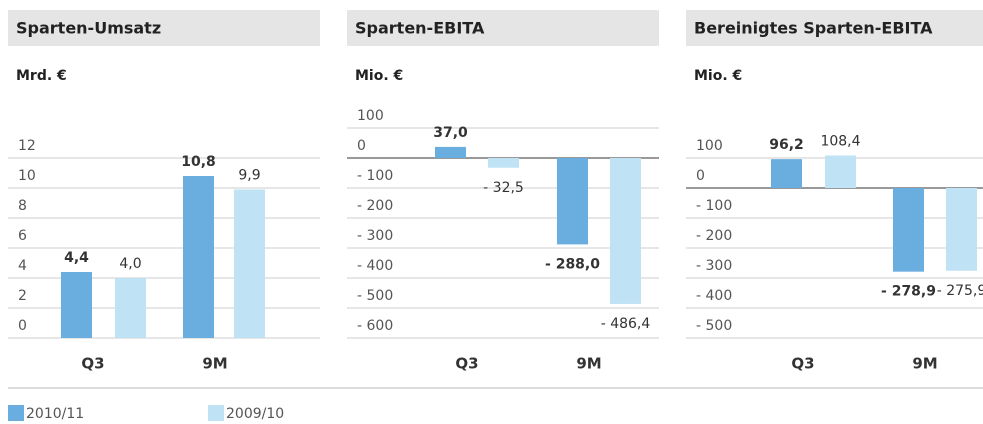 The image size is (983, 424). Describe the element at coordinates (22, 296) in the screenshot. I see `y-tick-label: 2` at that location.